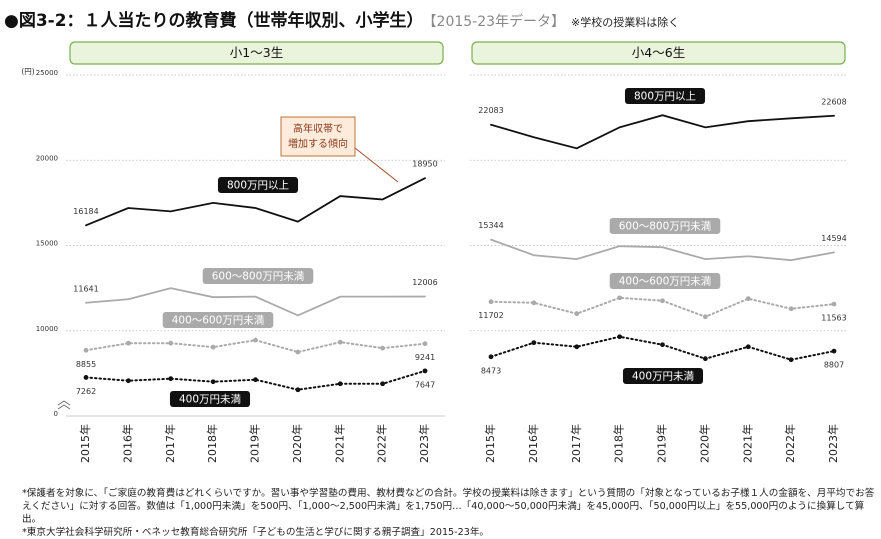  What do you see at coordinates (497, 22) in the screenshot?
I see `period: 【2015-23年データ】` at bounding box center [497, 22].